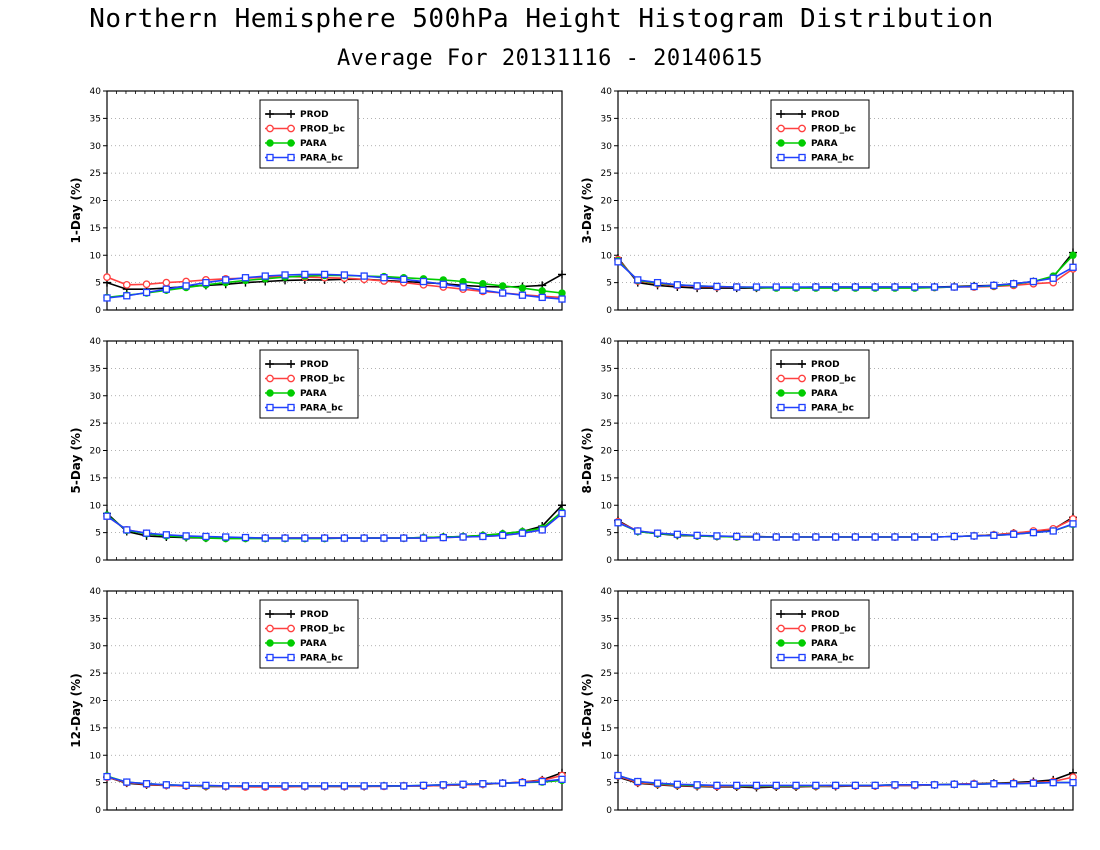 This screenshot has height=850, width=1100. Describe the element at coordinates (820, 634) in the screenshot. I see `legend: PROD PROD_bc PARA PARA_bc` at that location.